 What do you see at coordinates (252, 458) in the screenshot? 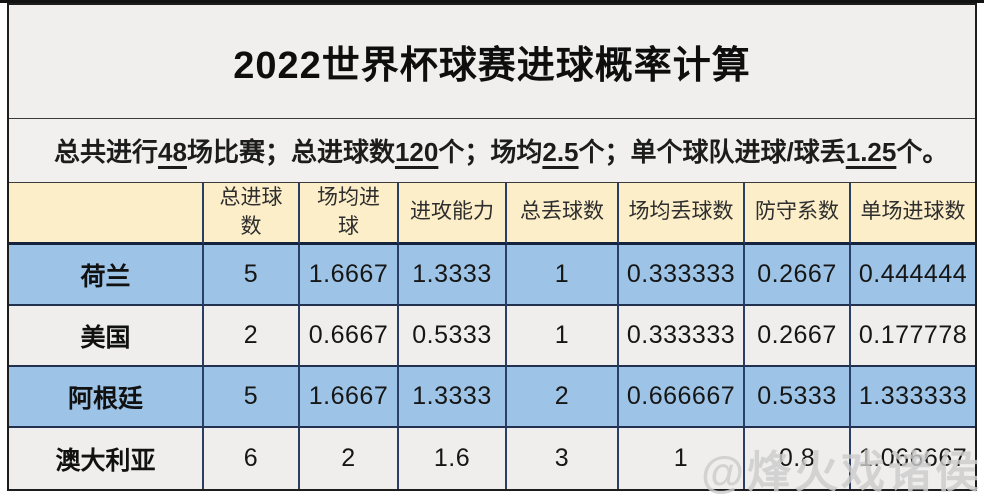
I see `value-cell-total-goals: 6` at bounding box center [252, 458].